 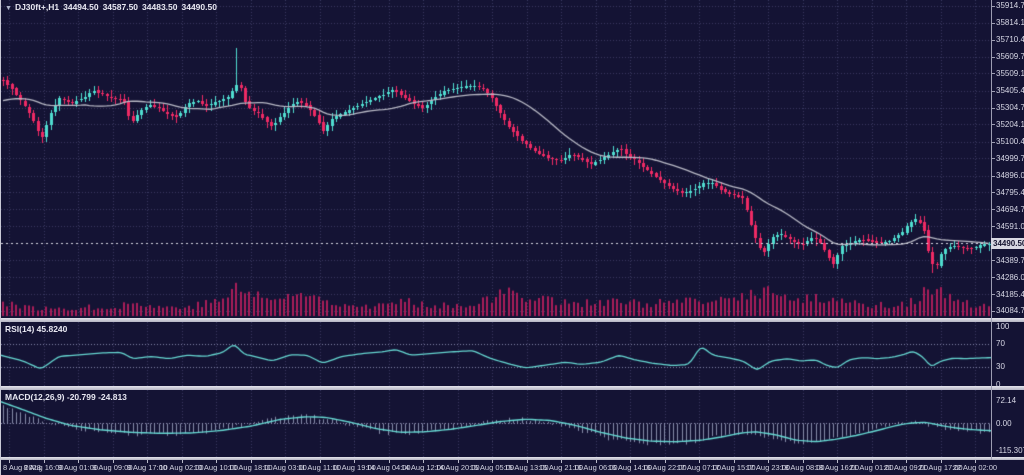 What do you see at coordinates (1000, 344) in the screenshot?
I see `rsi-axis-label: 70` at bounding box center [1000, 344].